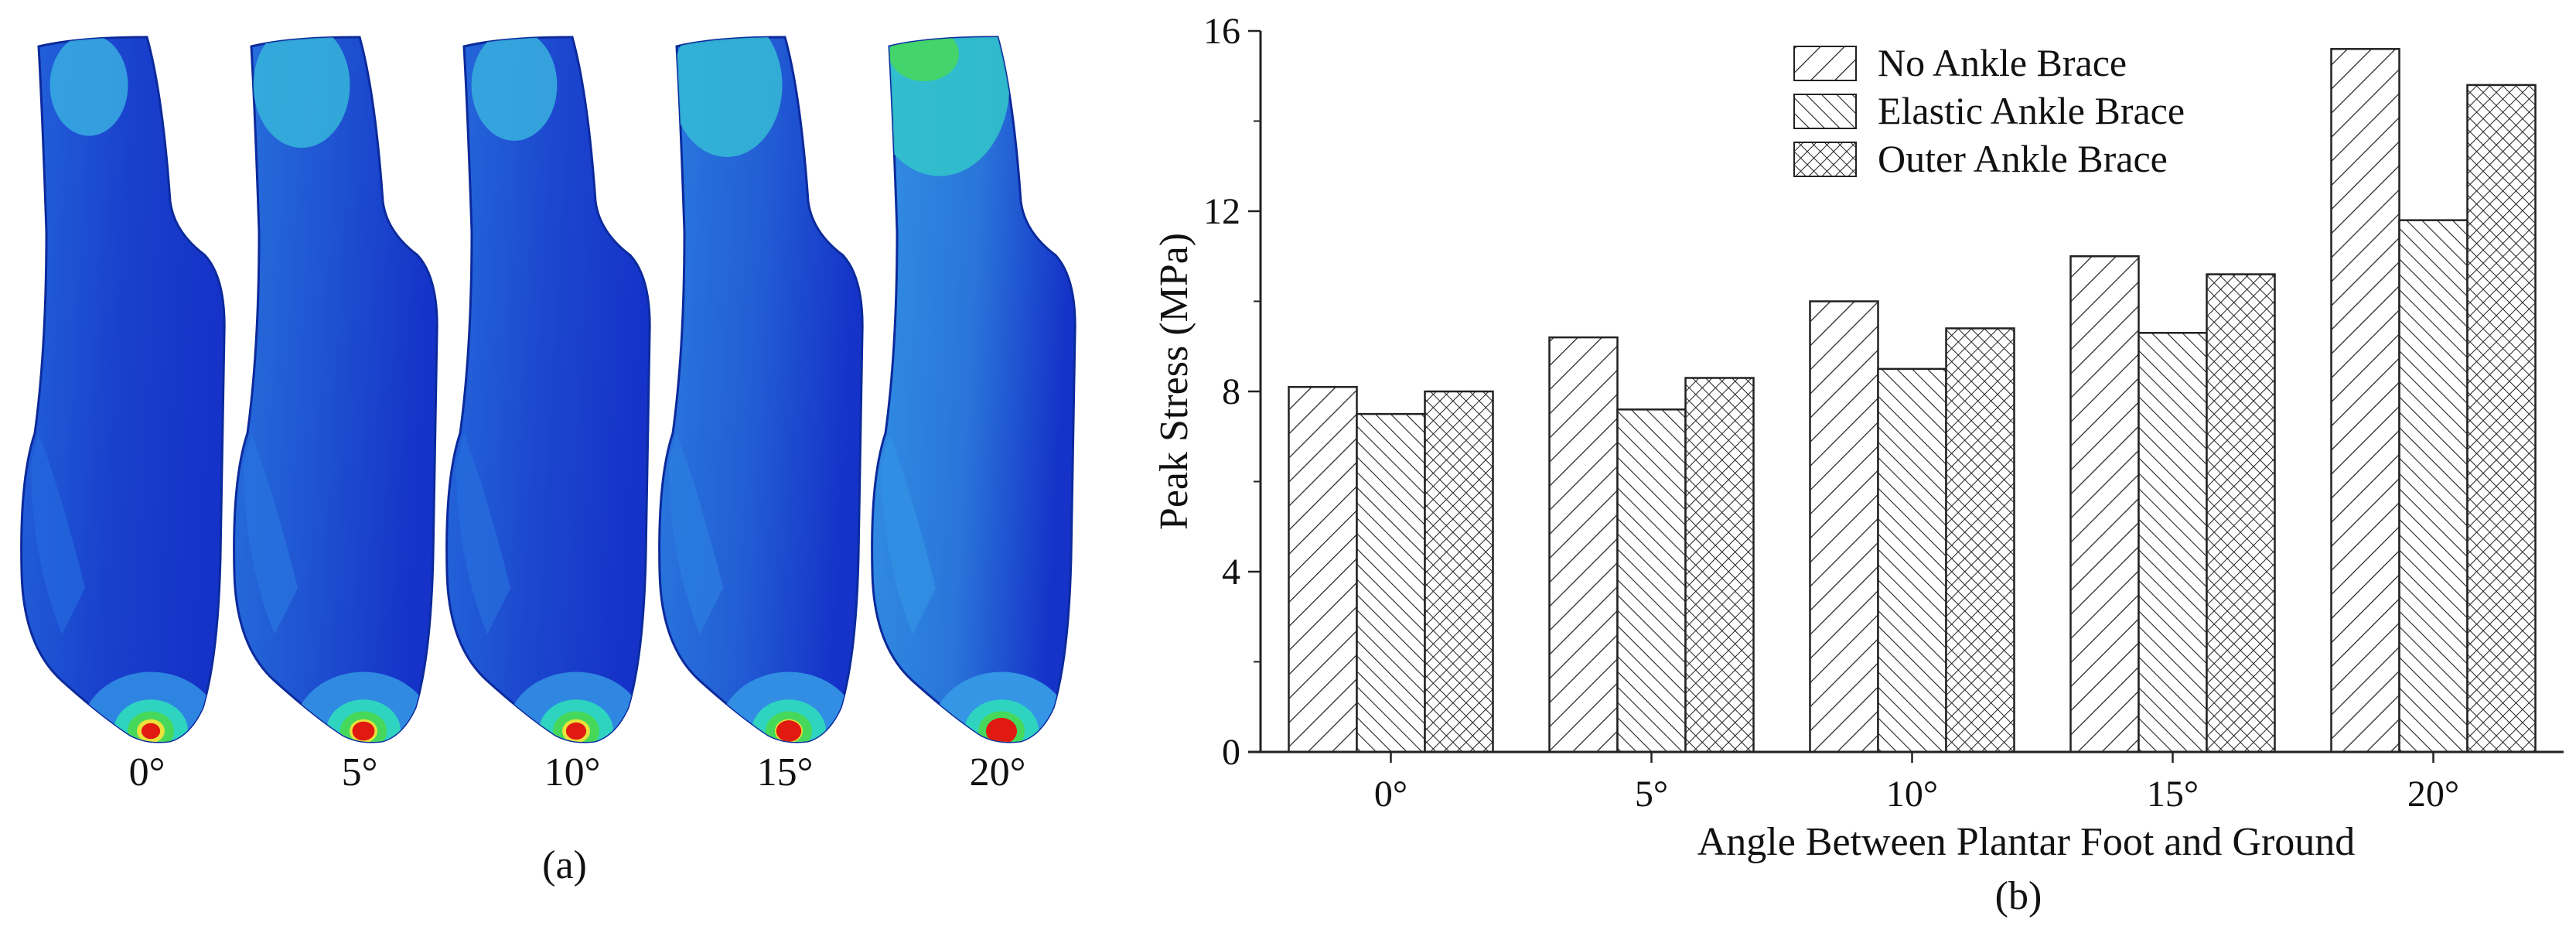 The width and height of the screenshot is (2576, 926). Describe the element at coordinates (1825, 63) in the screenshot. I see `legend-swatch-diagonal-right` at that location.